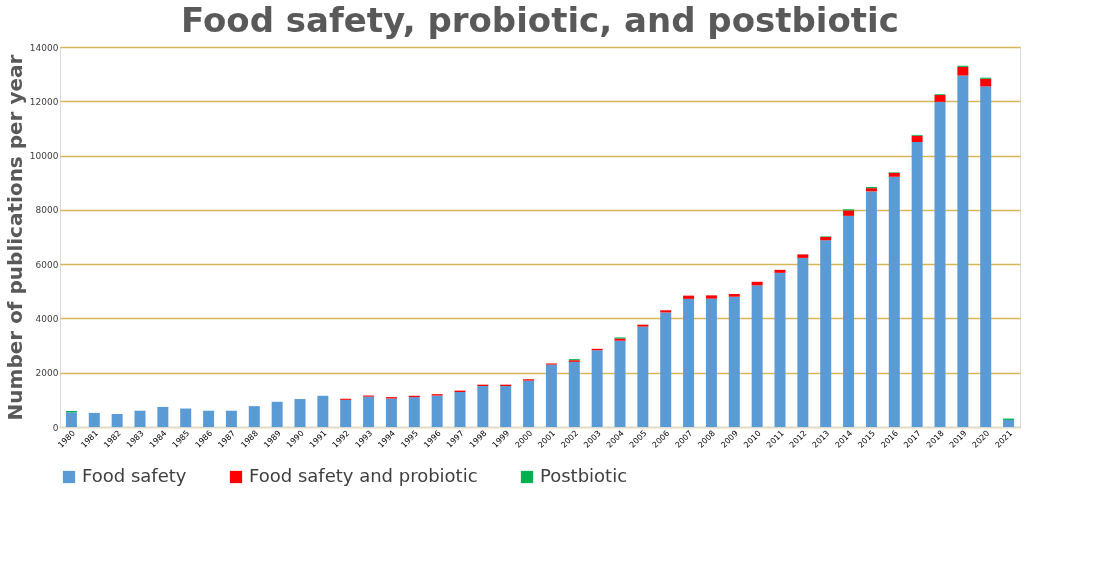  I want to click on y-tick-label: 6000, so click(47, 264).